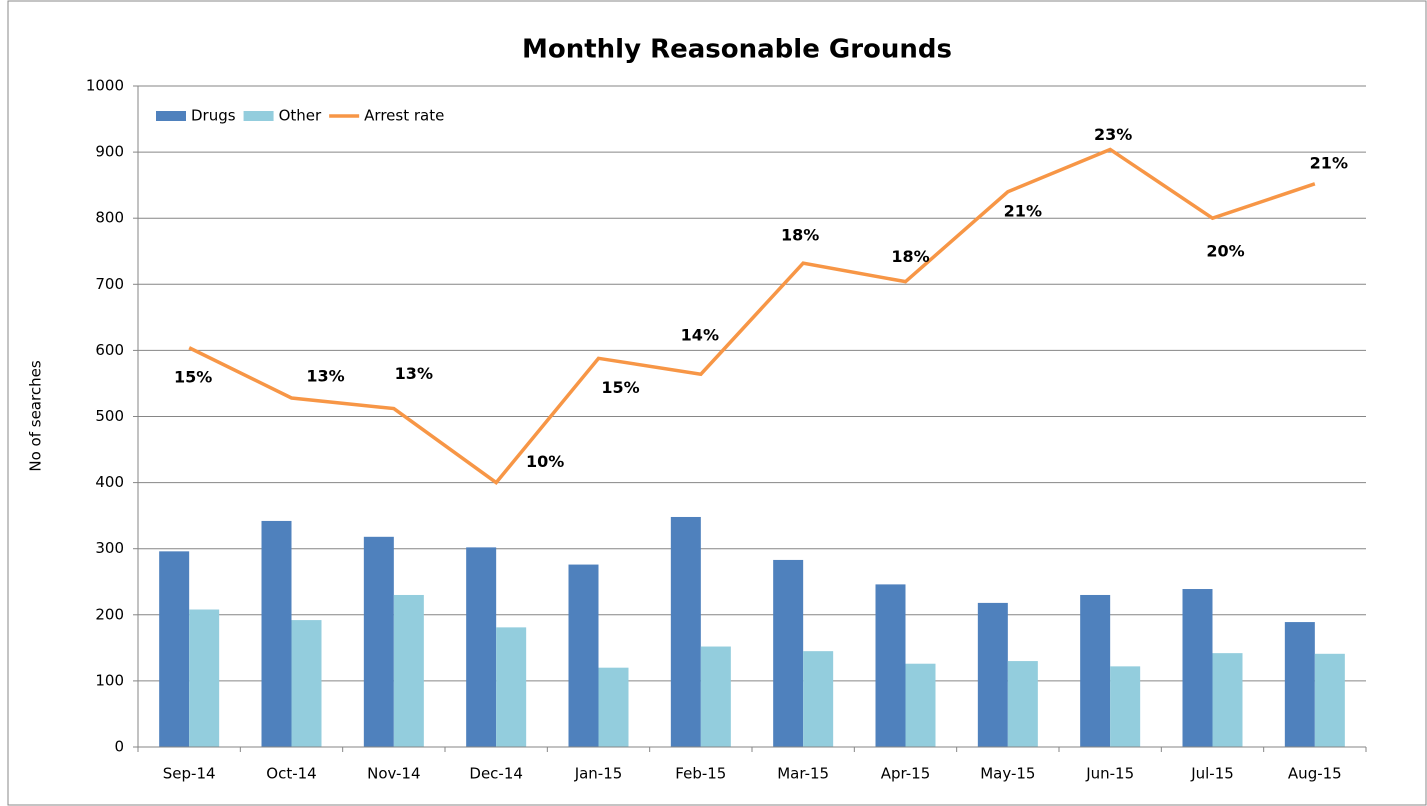 The height and width of the screenshot is (806, 1427). What do you see at coordinates (109, 350) in the screenshot?
I see `y-tick-label: 600` at bounding box center [109, 350].